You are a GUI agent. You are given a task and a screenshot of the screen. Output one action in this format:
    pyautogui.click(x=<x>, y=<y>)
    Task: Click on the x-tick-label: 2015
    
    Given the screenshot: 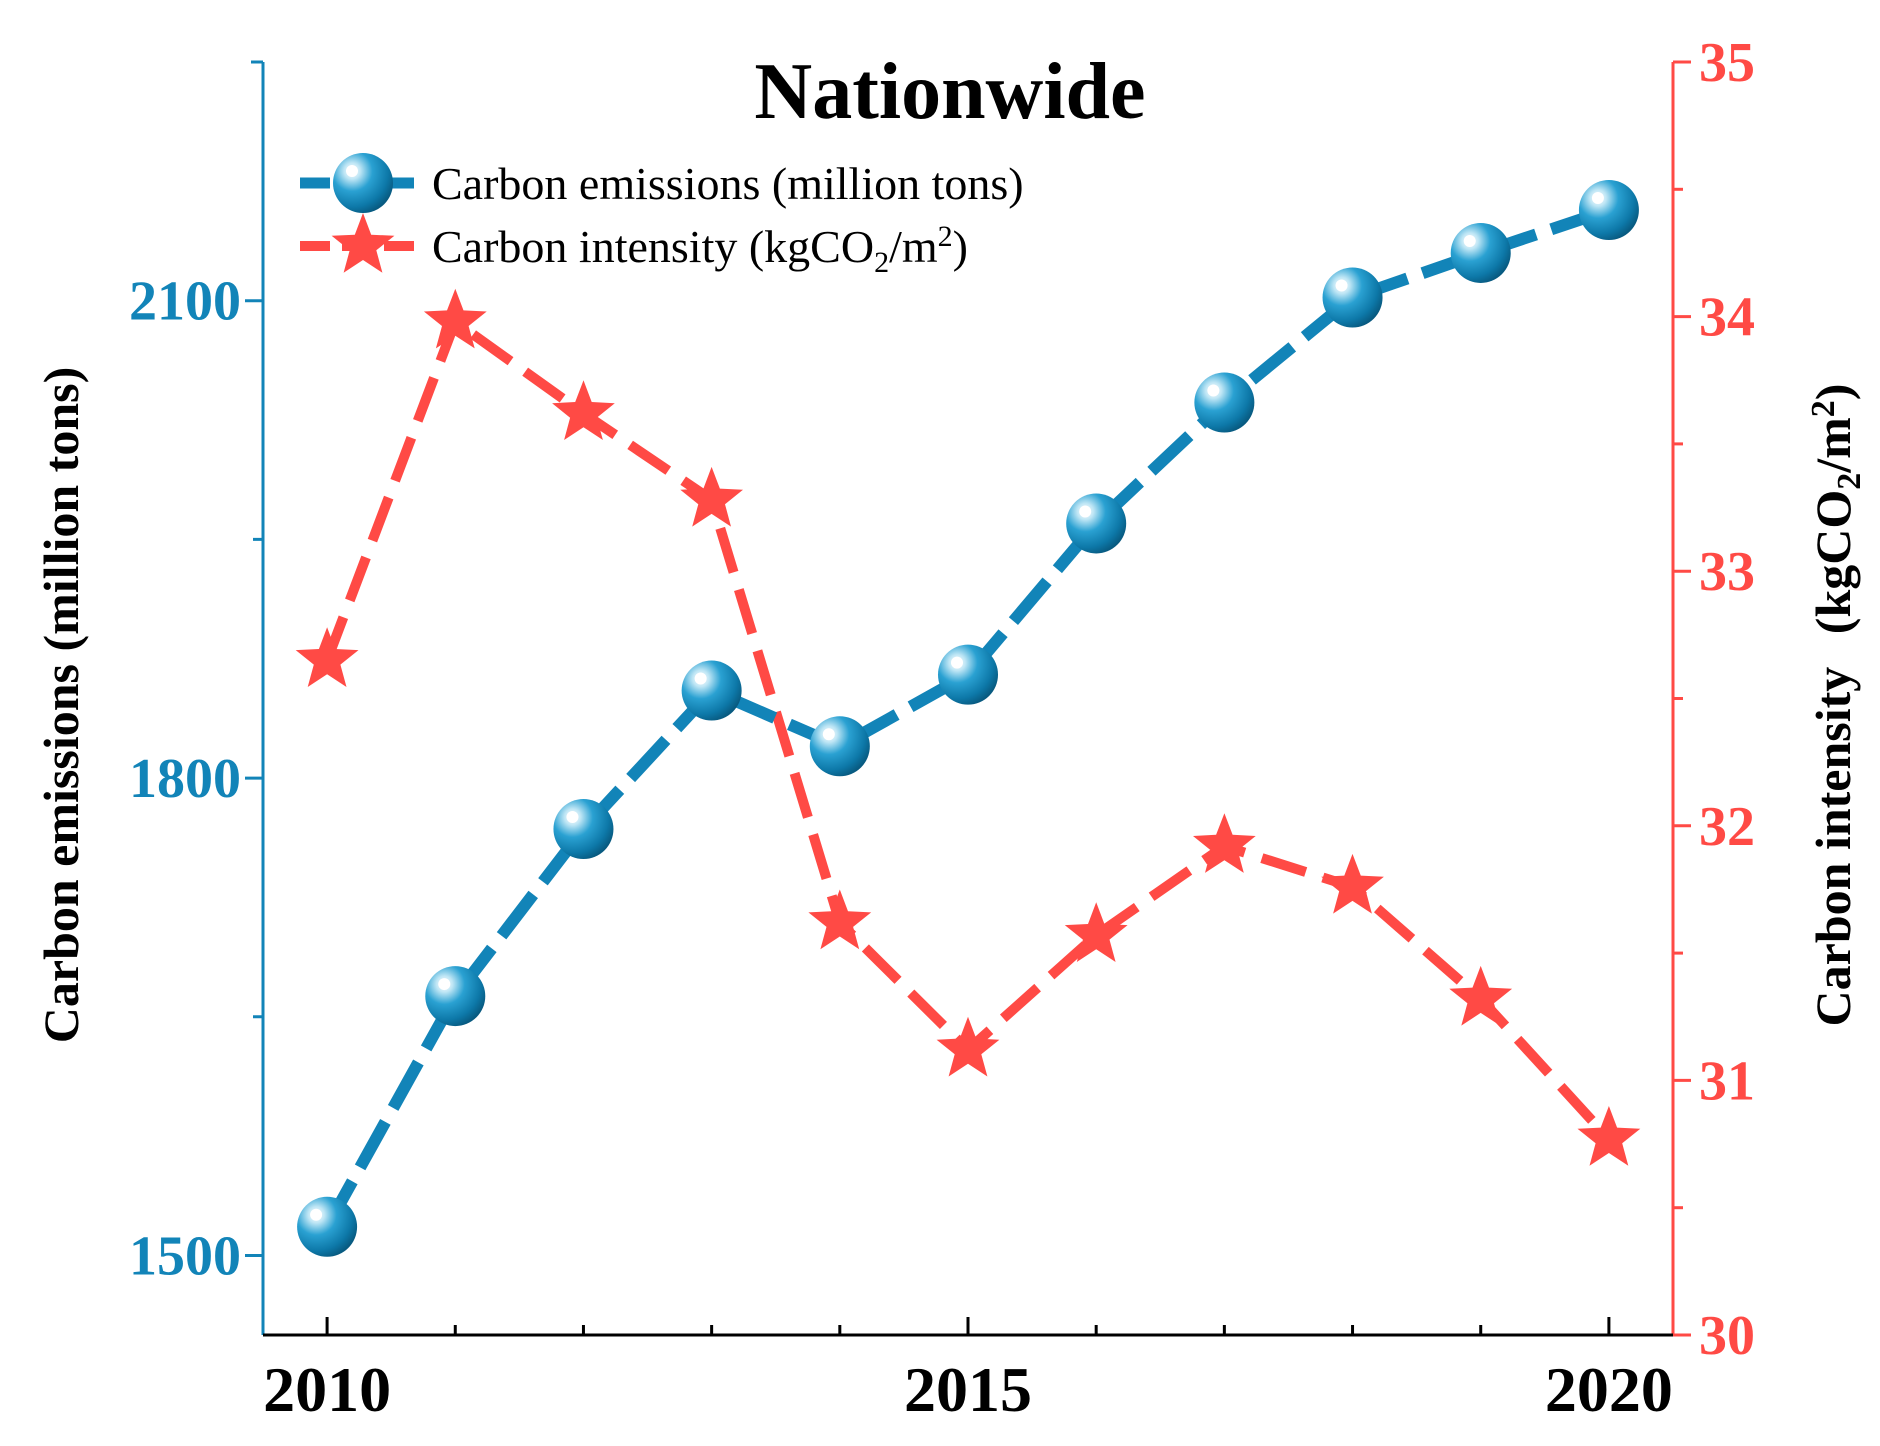 What is the action you would take?
    pyautogui.click(x=968, y=1389)
    